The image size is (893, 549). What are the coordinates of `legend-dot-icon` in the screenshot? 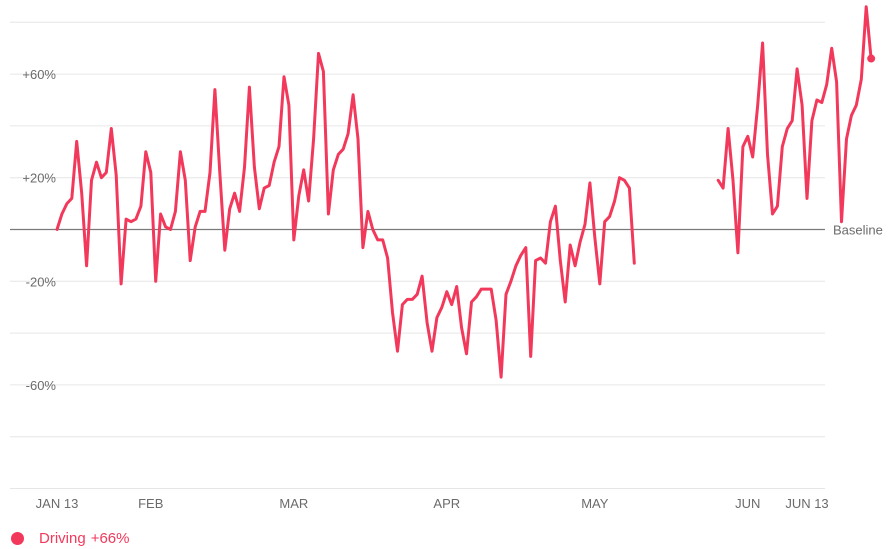 It's located at (17, 538).